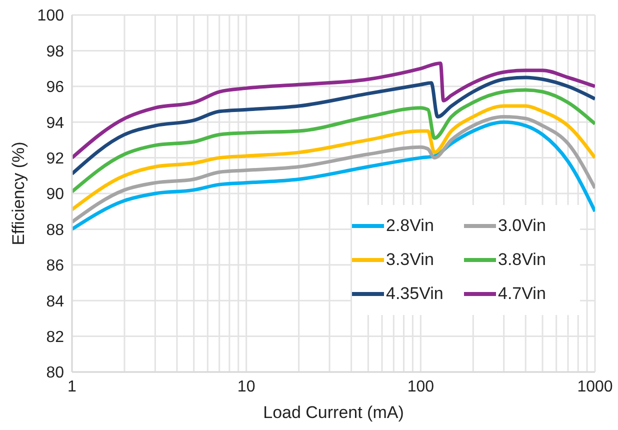  Describe the element at coordinates (410, 226) in the screenshot. I see `legend-label: 2.8Vin` at that location.